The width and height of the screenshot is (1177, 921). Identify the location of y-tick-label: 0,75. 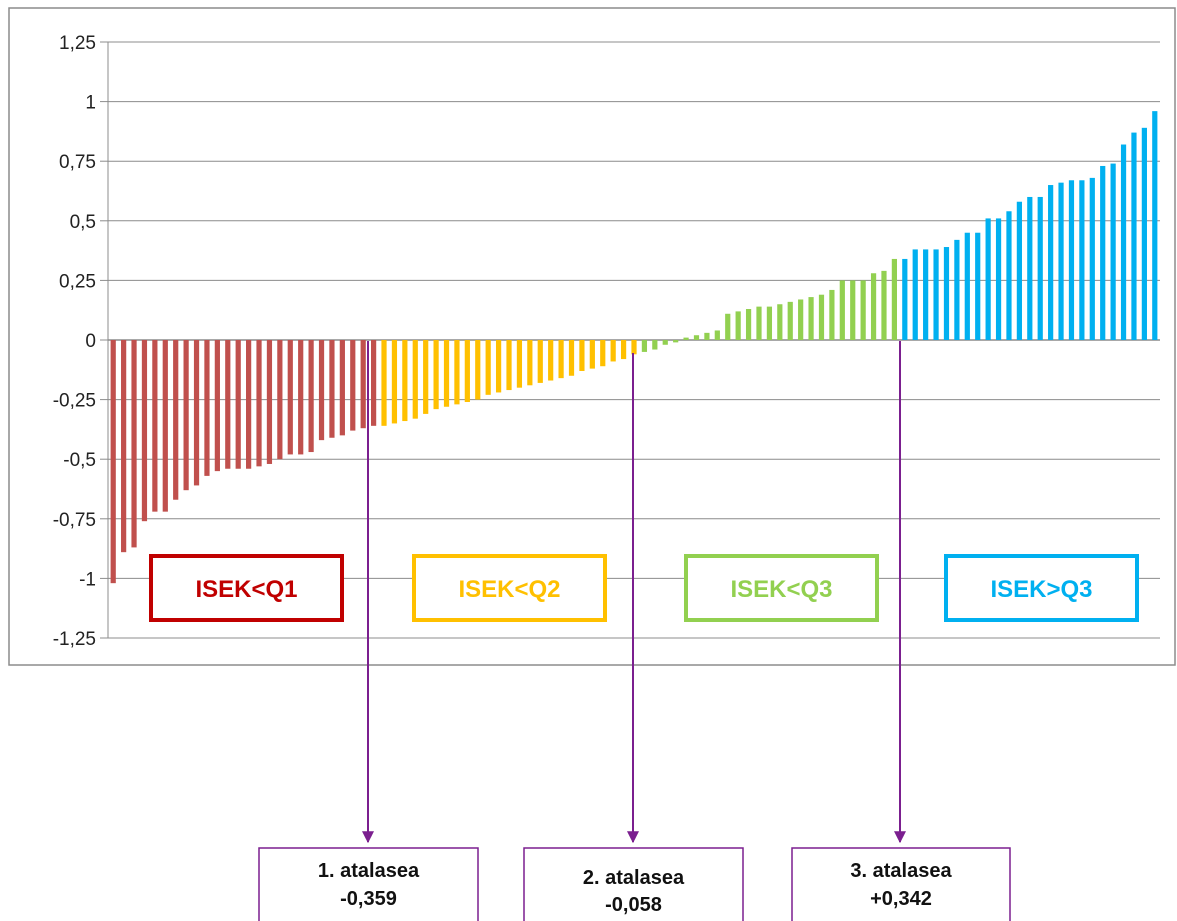
(77, 162).